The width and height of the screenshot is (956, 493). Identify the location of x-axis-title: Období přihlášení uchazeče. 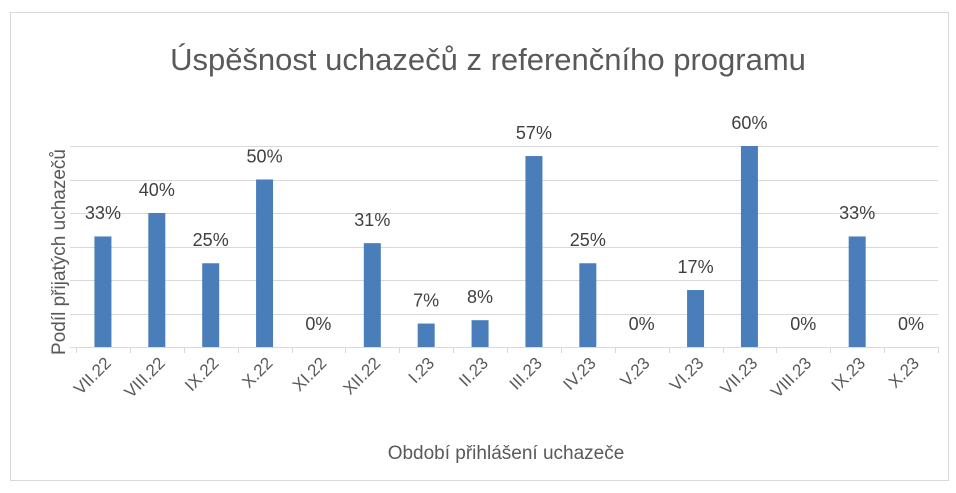
(506, 453).